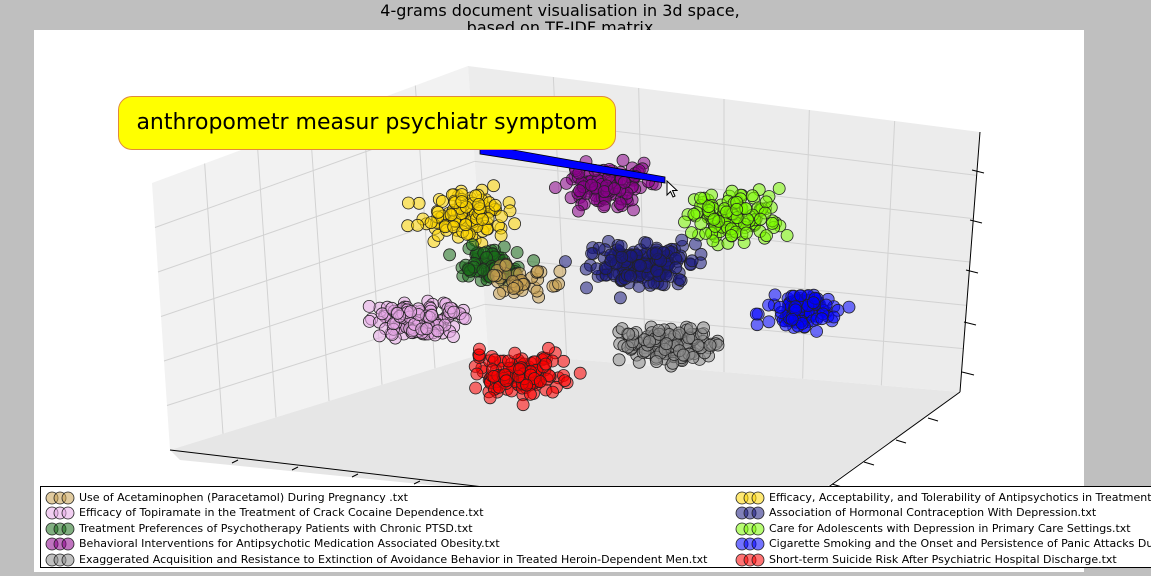 The height and width of the screenshot is (576, 1151). I want to click on mouse-cursor-icon, so click(672, 189).